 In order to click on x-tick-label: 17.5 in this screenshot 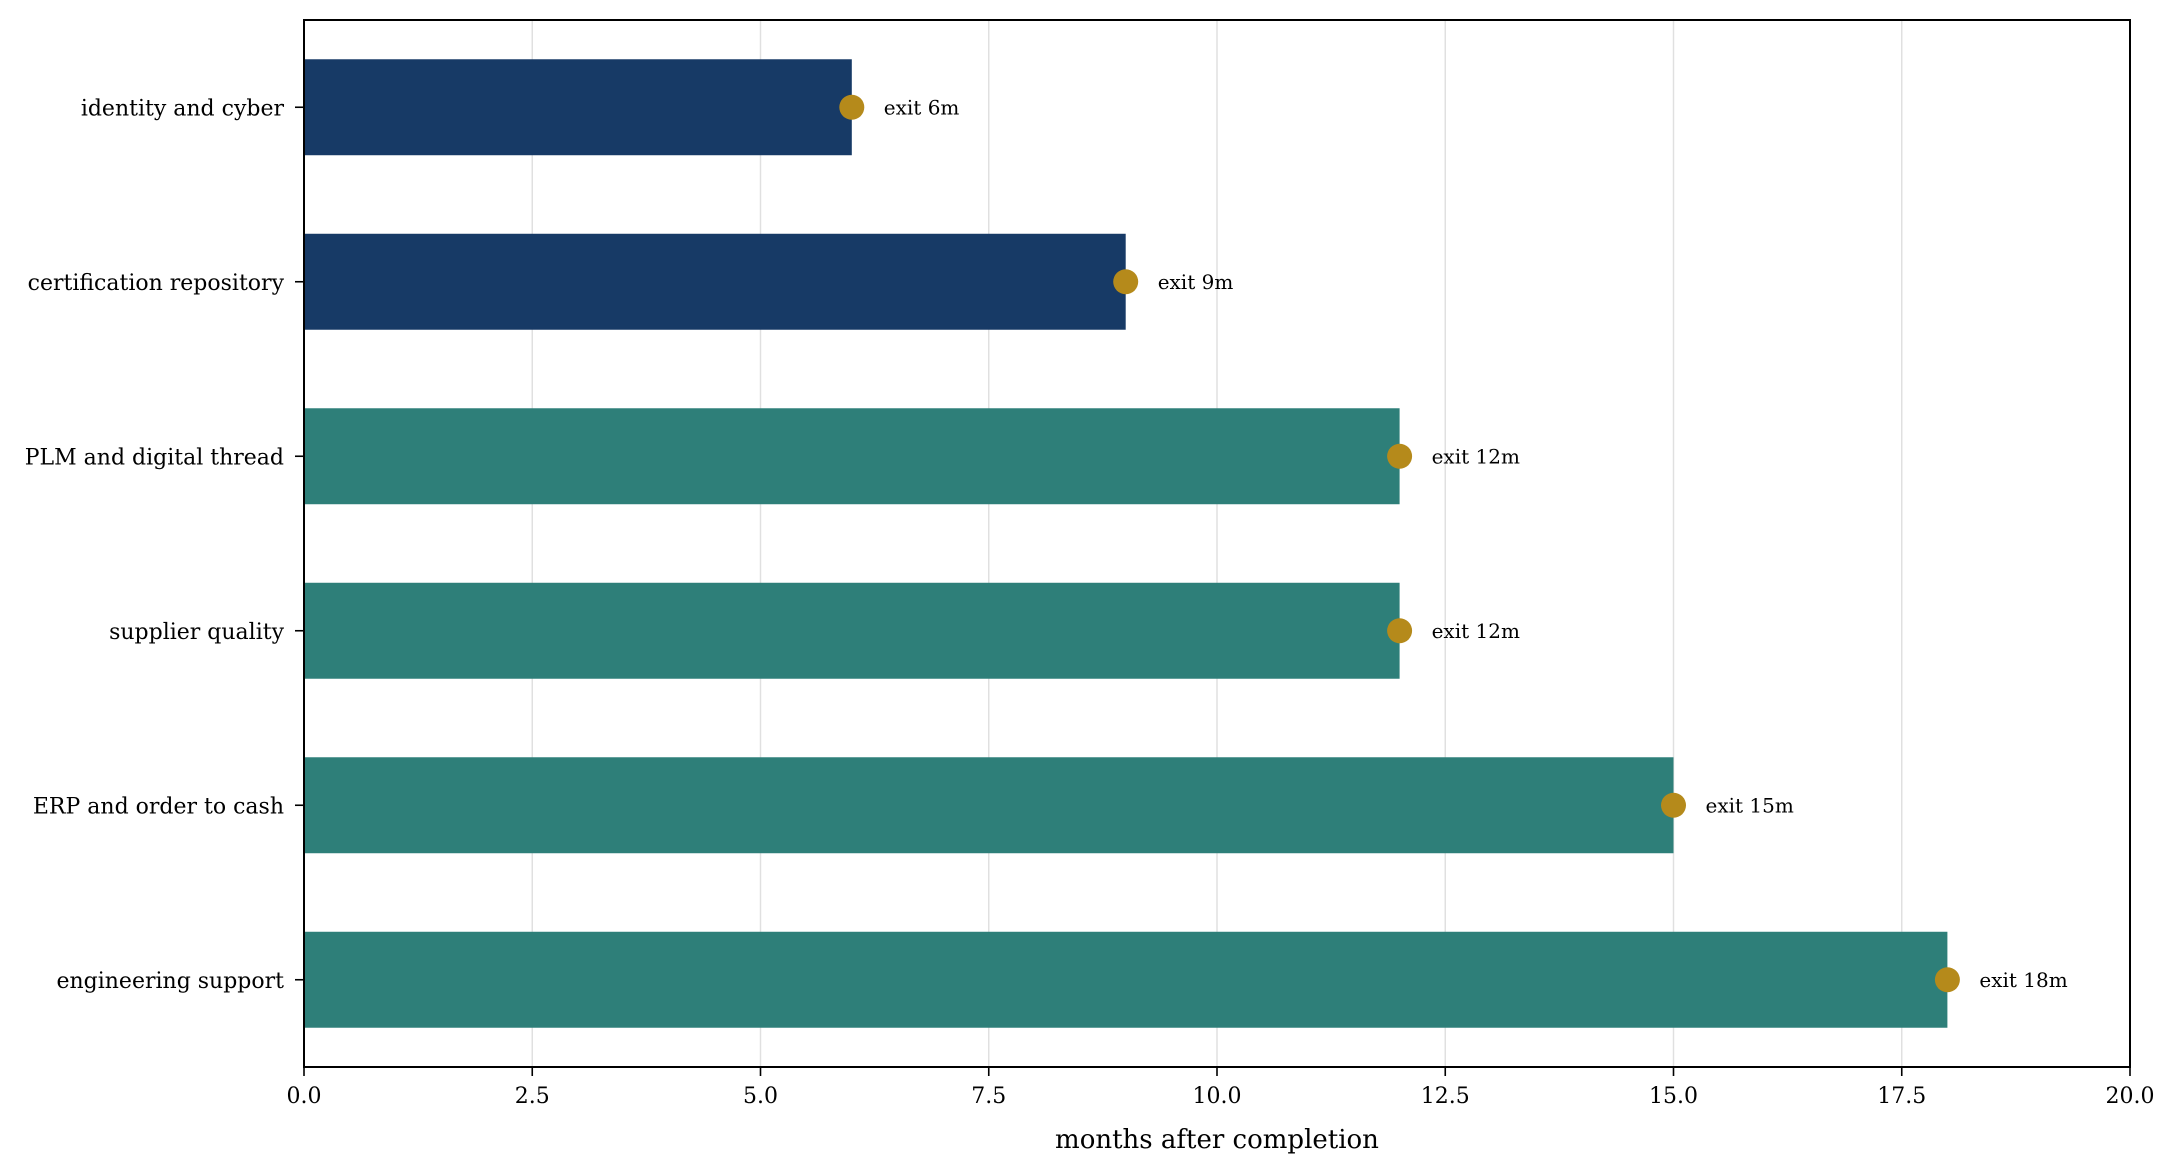, I will do `click(1901, 1096)`.